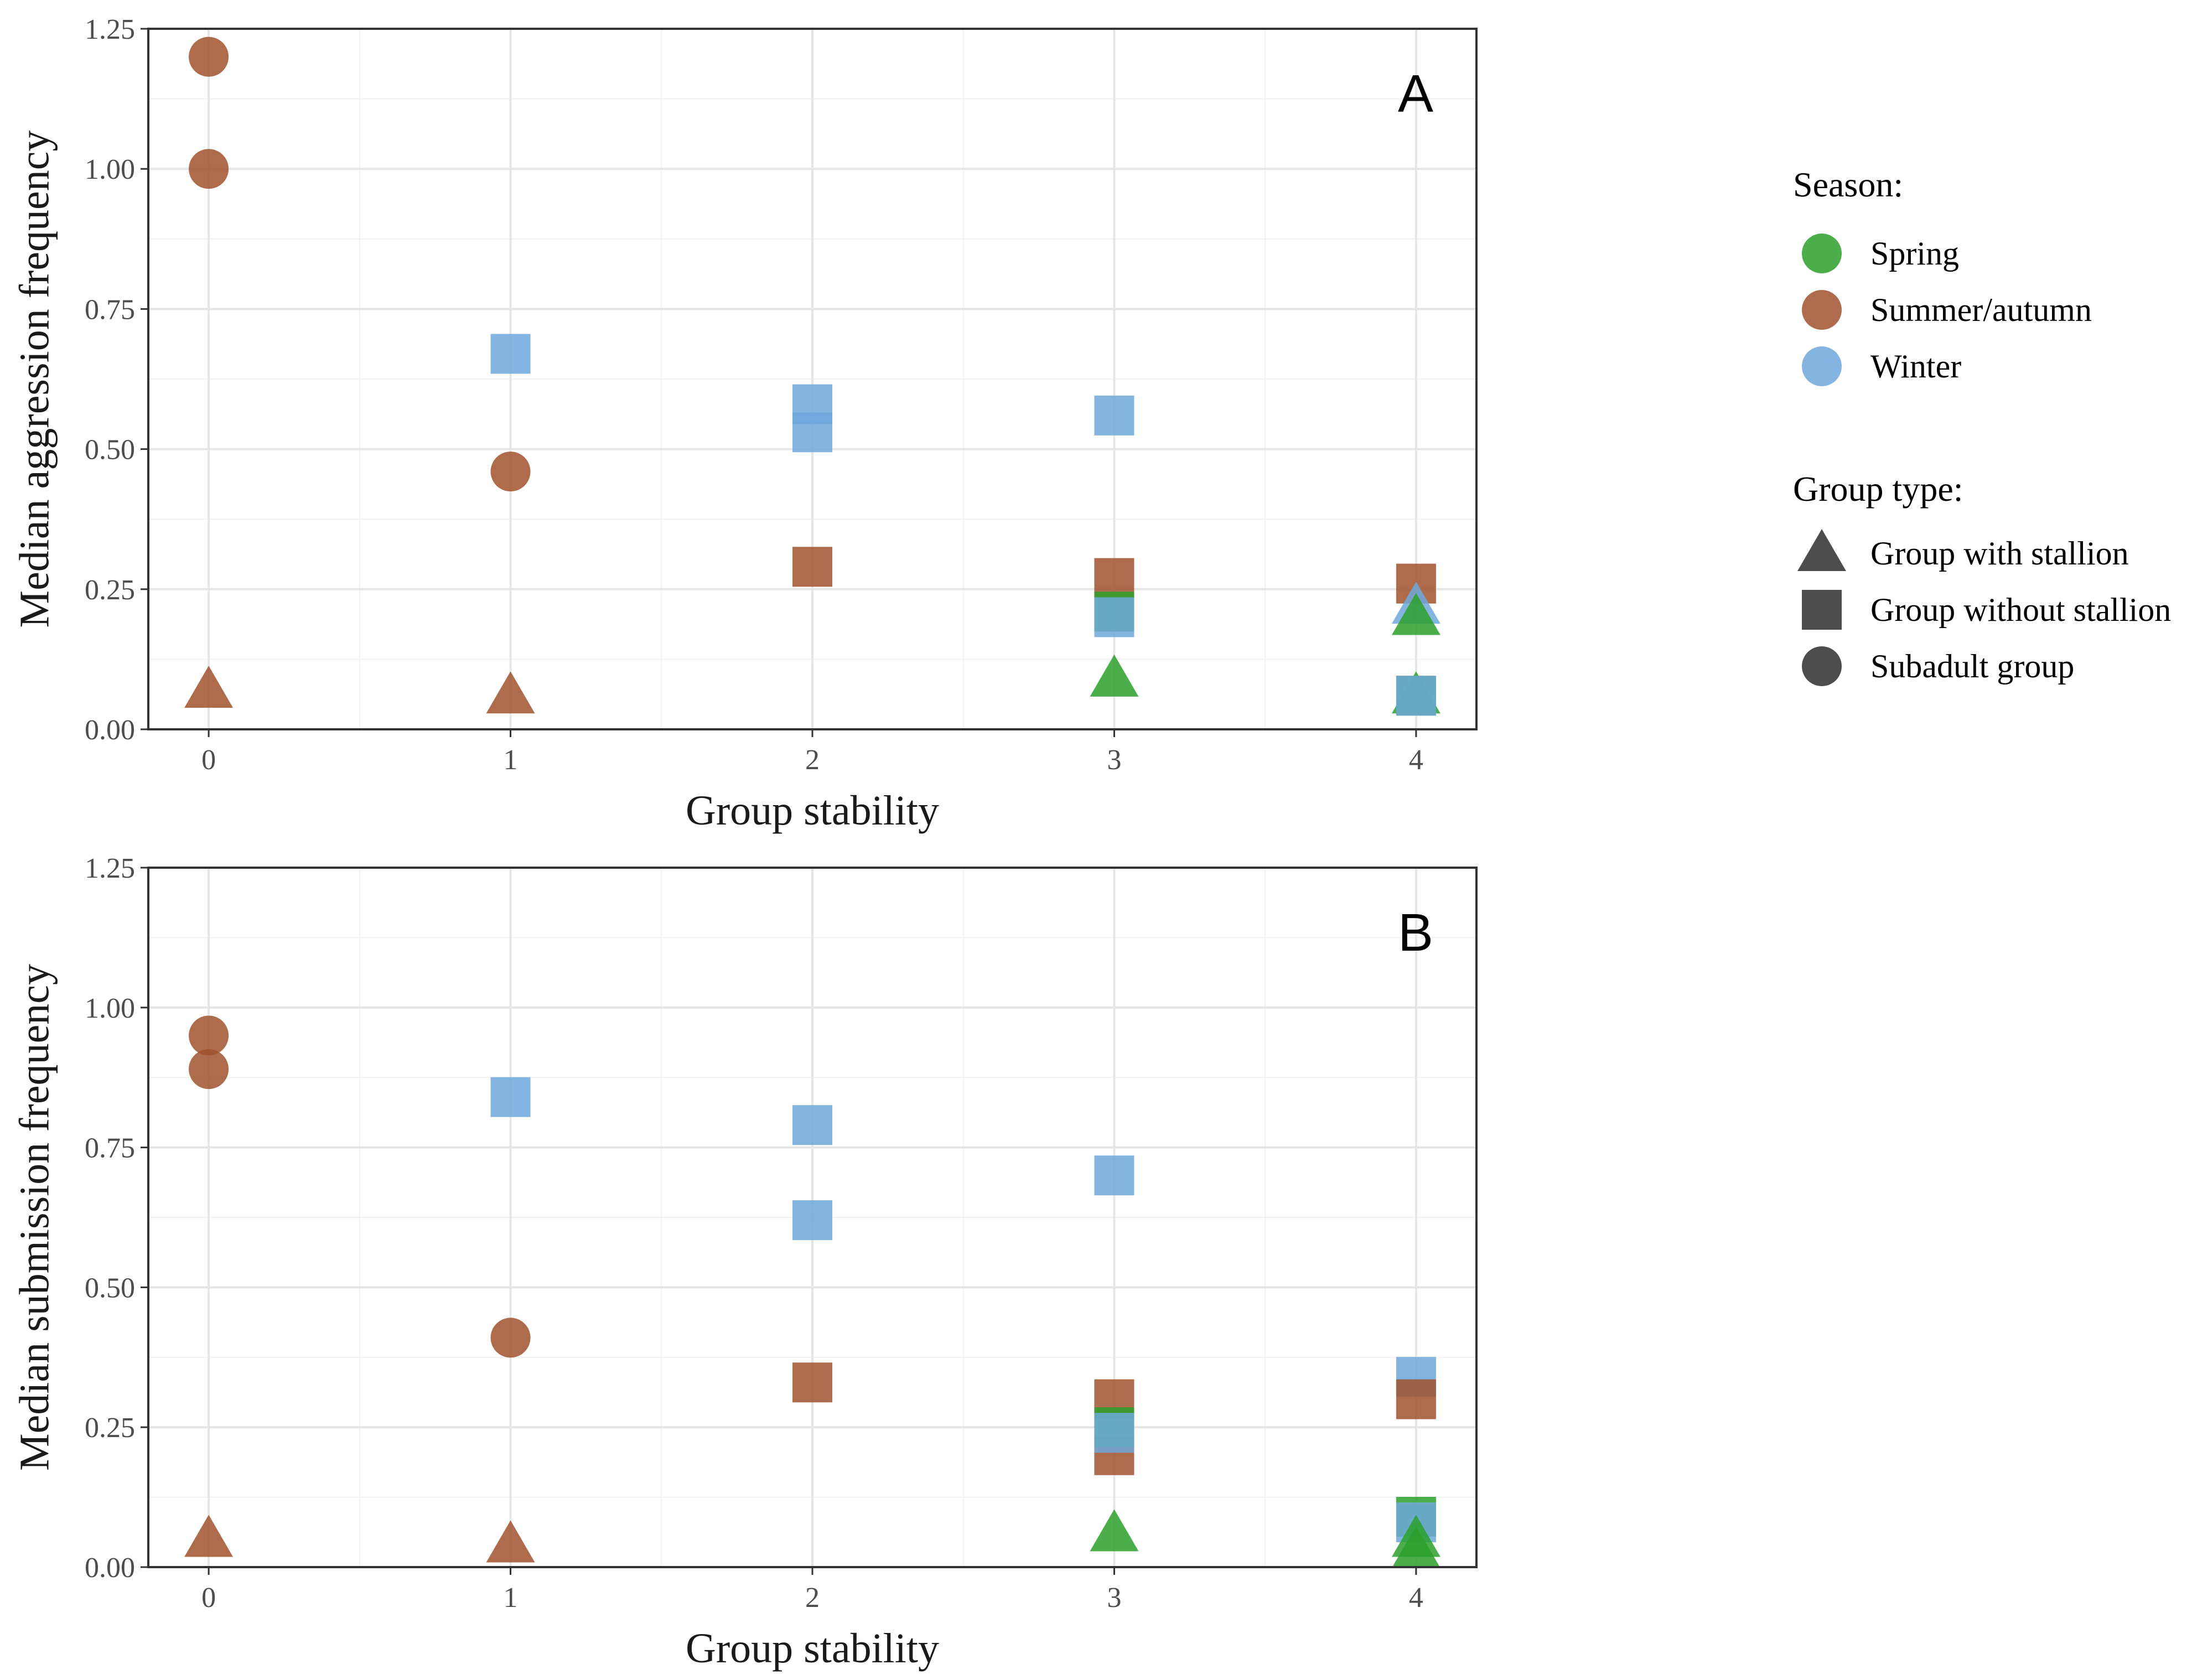  I want to click on panel-tag: A, so click(1415, 94).